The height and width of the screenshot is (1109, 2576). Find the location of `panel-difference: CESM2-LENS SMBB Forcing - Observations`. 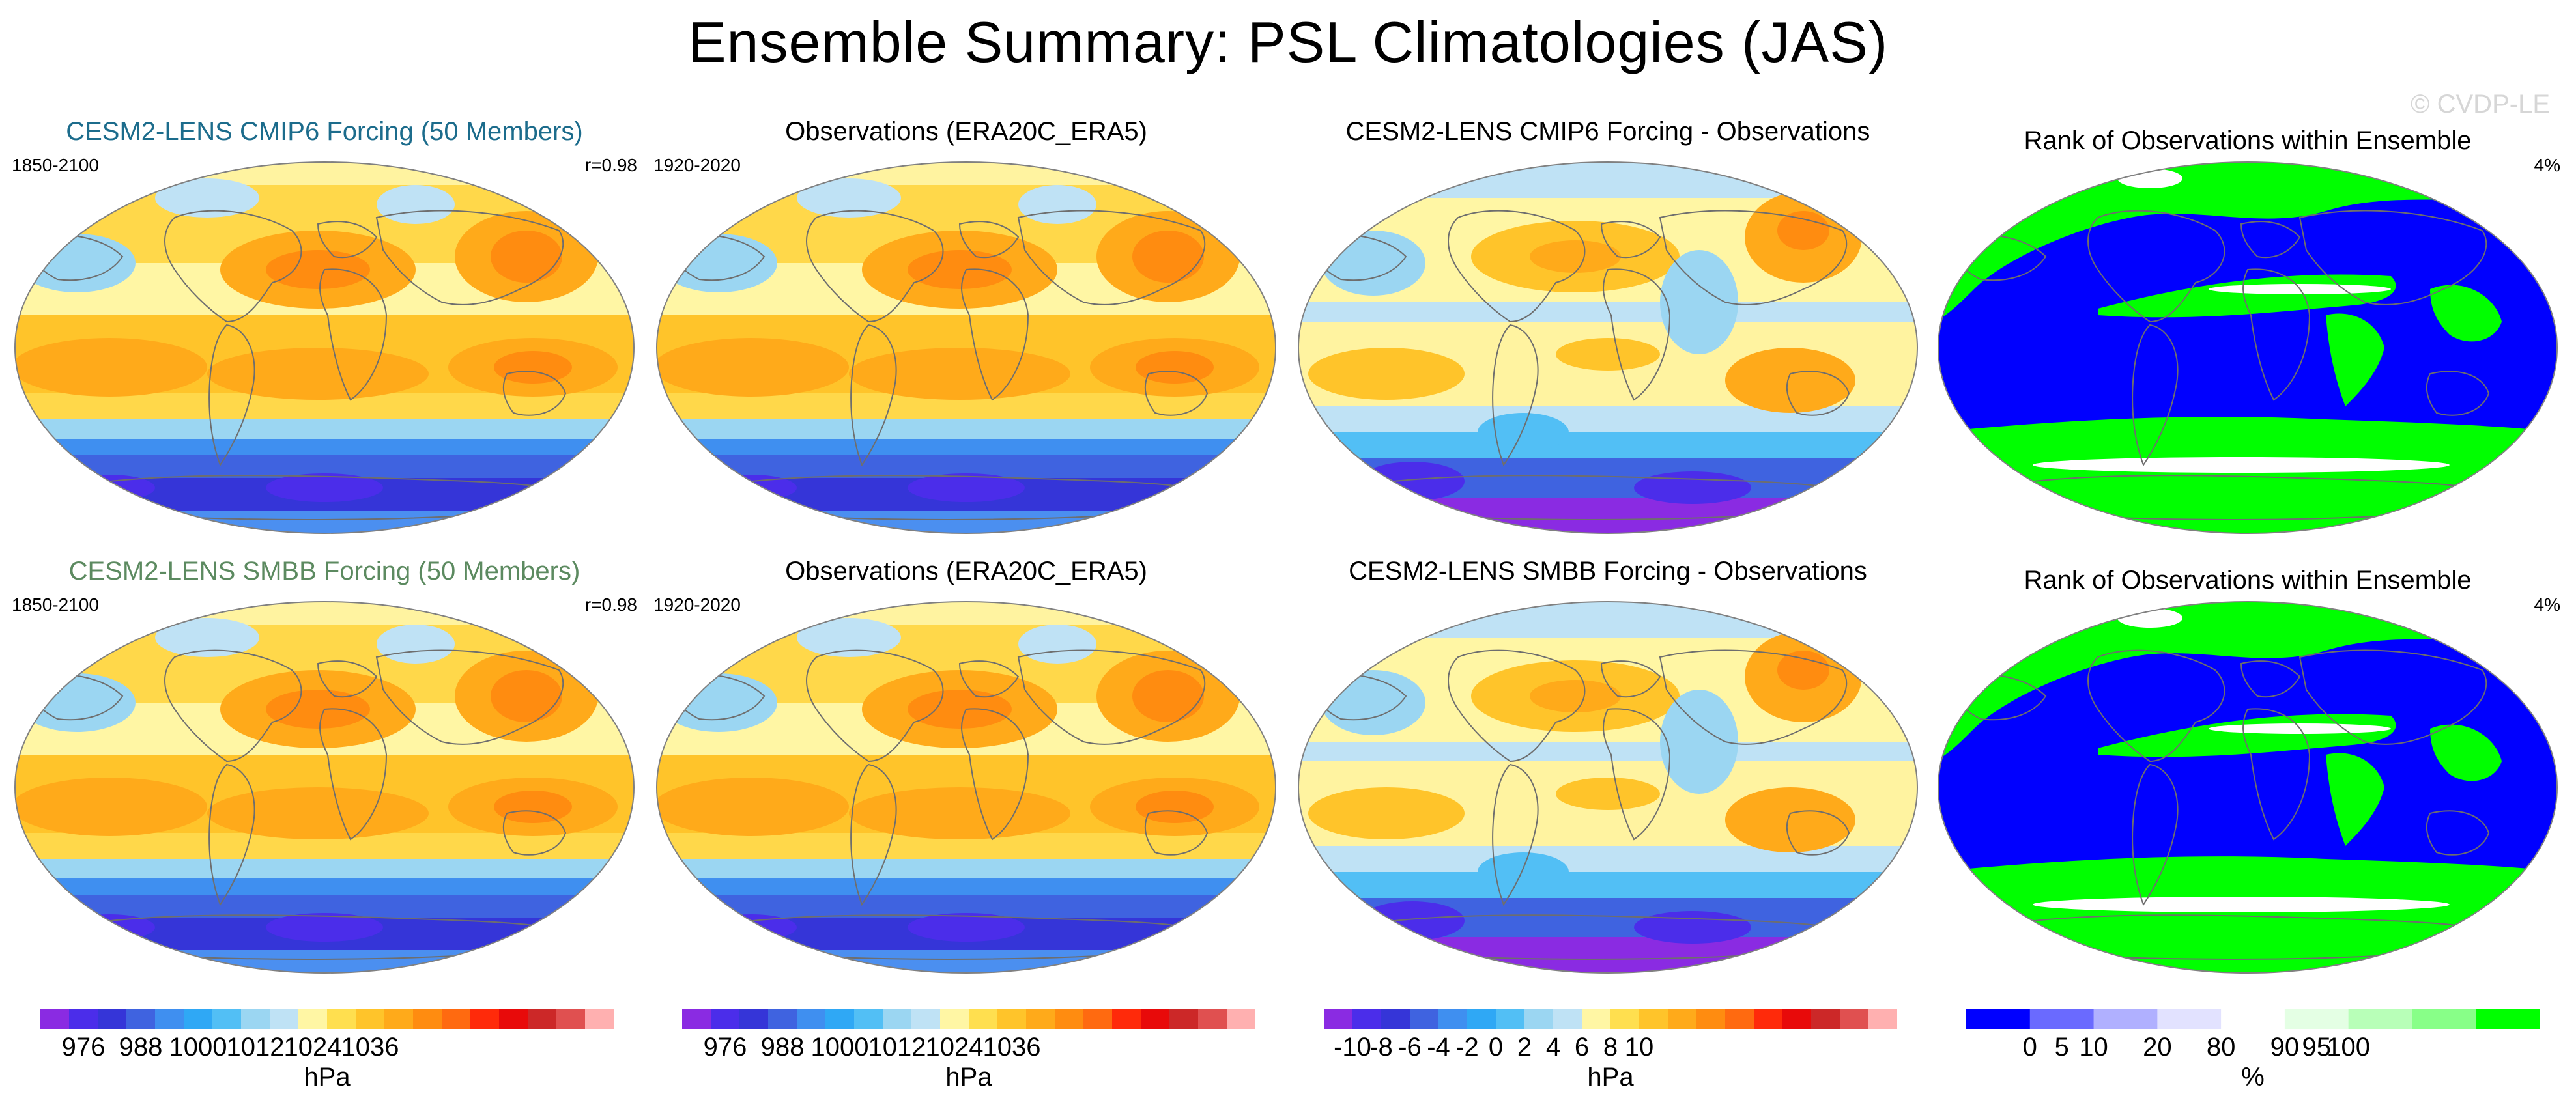

panel-difference: CESM2-LENS SMBB Forcing - Observations is located at coordinates (1608, 769).